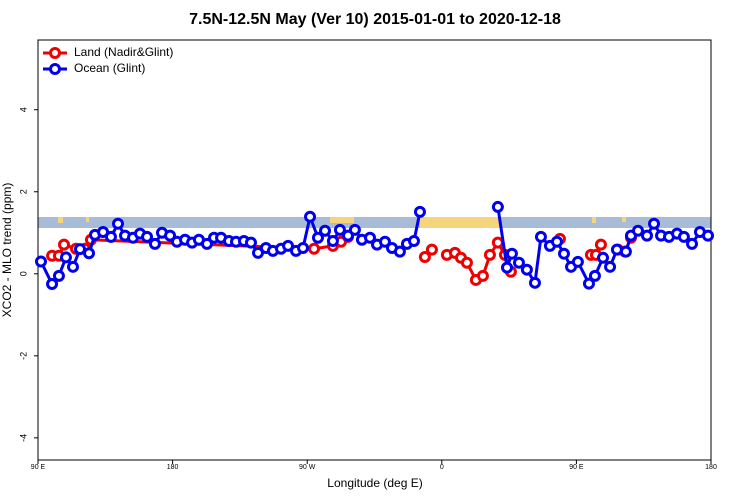 The height and width of the screenshot is (500, 750). Describe the element at coordinates (23, 438) in the screenshot. I see `y-tick-label: -4` at that location.